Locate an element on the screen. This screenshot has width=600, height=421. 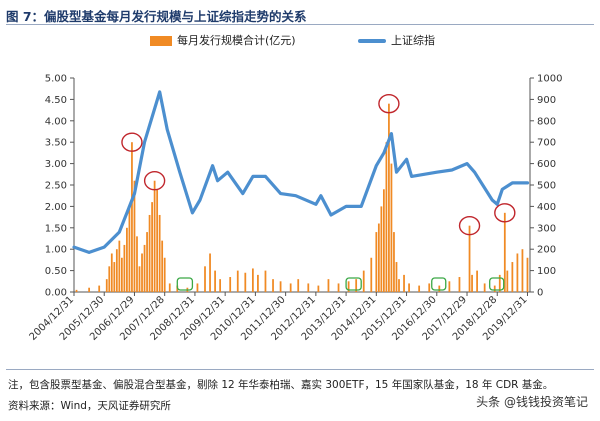
chart-source: 资料来源：Wind，天风证券研究所 is located at coordinates (89, 406).